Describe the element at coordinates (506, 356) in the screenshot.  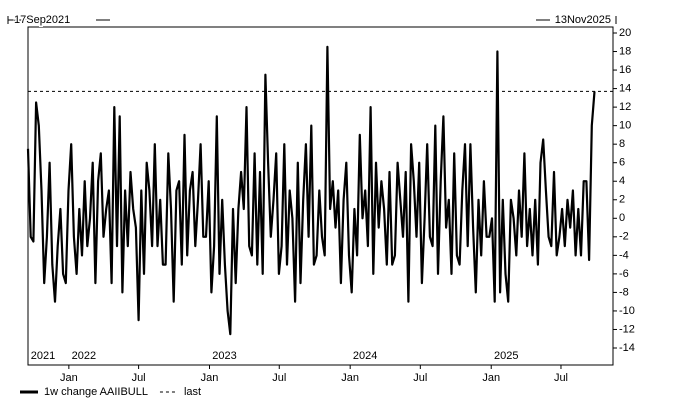
I see `year-label: 2025` at that location.